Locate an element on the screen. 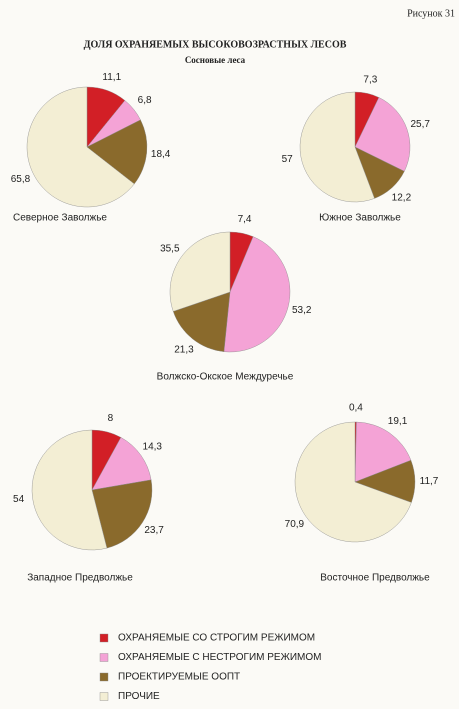 The height and width of the screenshot is (709, 459). value-label: 35,5 is located at coordinates (170, 249).